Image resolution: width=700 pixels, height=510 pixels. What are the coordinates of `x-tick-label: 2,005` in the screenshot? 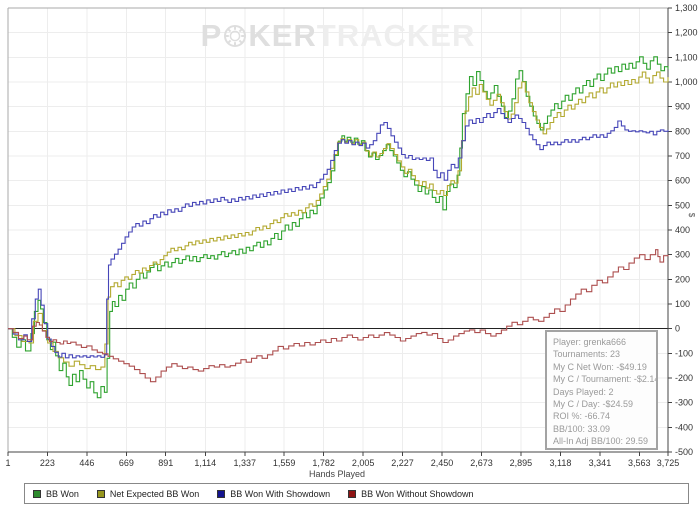 It's located at (363, 463).